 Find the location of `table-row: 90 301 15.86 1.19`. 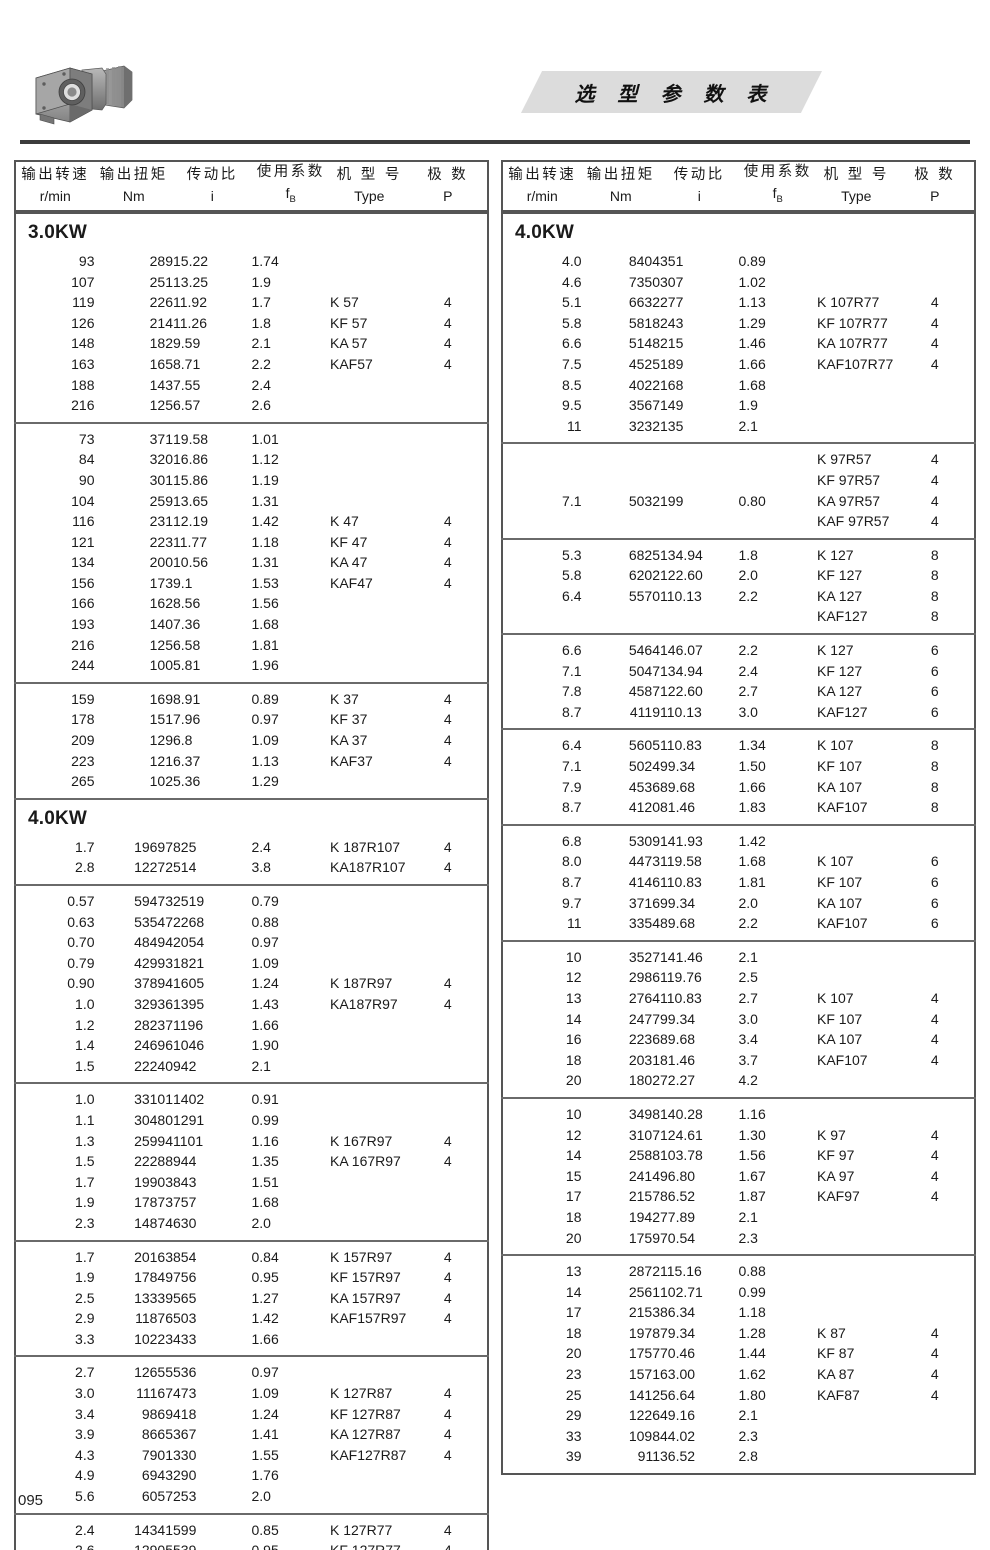

table-row: 90 301 15.86 1.19 is located at coordinates (251, 480).